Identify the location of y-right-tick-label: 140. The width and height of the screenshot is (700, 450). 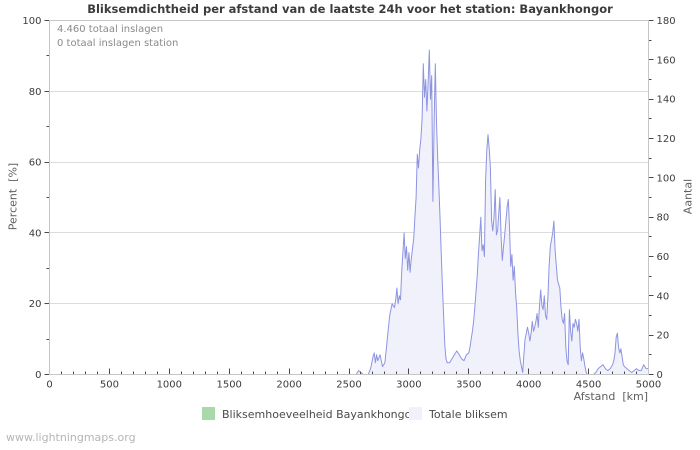
(666, 100).